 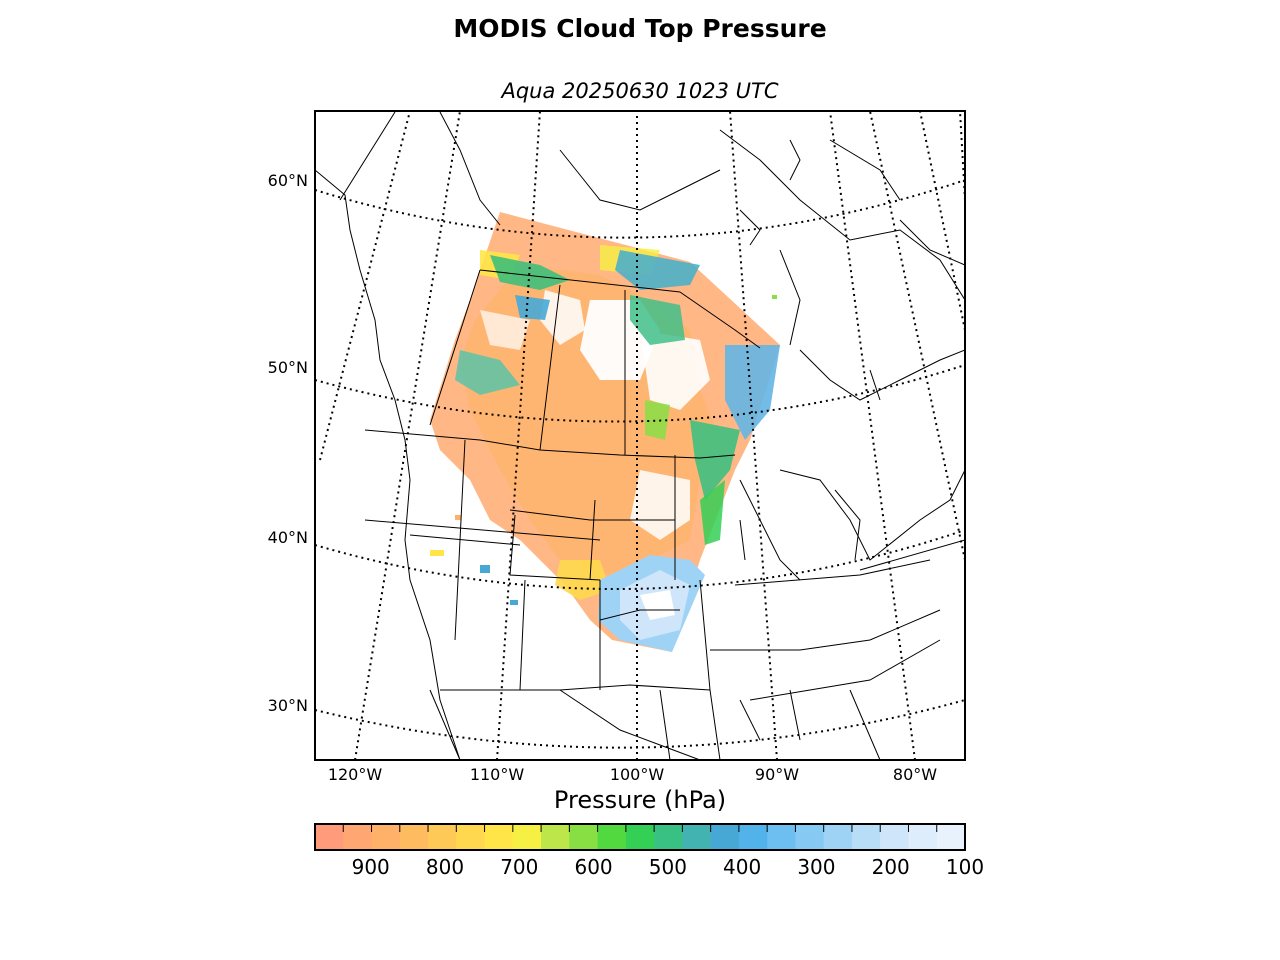 I want to click on cloud-swath, so click(x=605, y=432).